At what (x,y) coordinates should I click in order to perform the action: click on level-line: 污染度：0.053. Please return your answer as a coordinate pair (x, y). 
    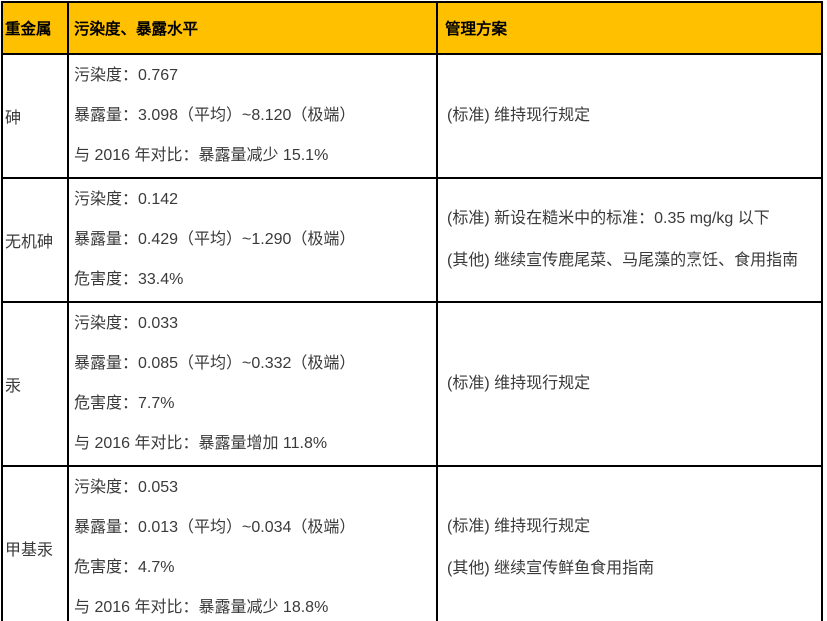
    Looking at the image, I should click on (126, 487).